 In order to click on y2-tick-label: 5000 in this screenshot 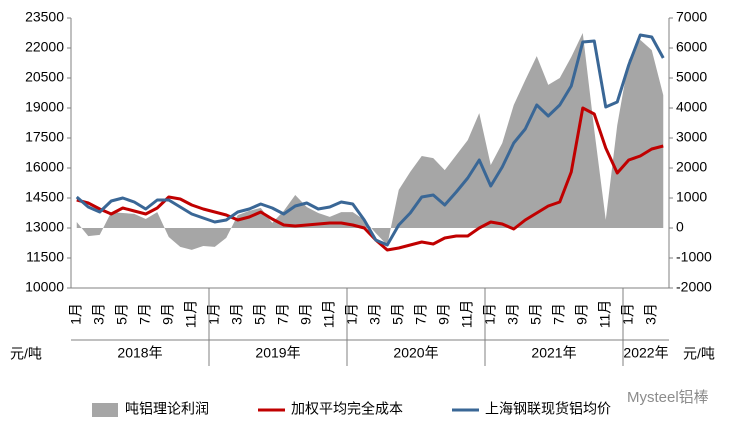, I will do `click(691, 77)`.